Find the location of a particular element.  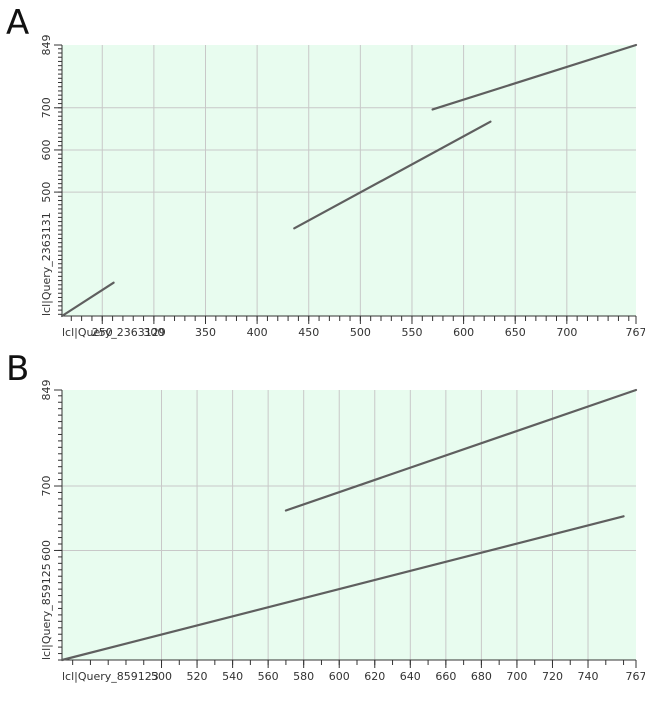

panel-a-x-tick-label: 350 is located at coordinates (205, 332).